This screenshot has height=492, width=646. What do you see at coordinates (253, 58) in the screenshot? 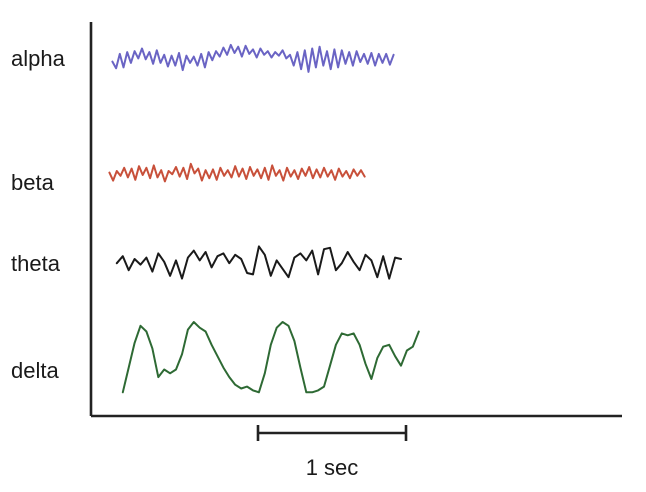
I see `series-line-alpha` at bounding box center [253, 58].